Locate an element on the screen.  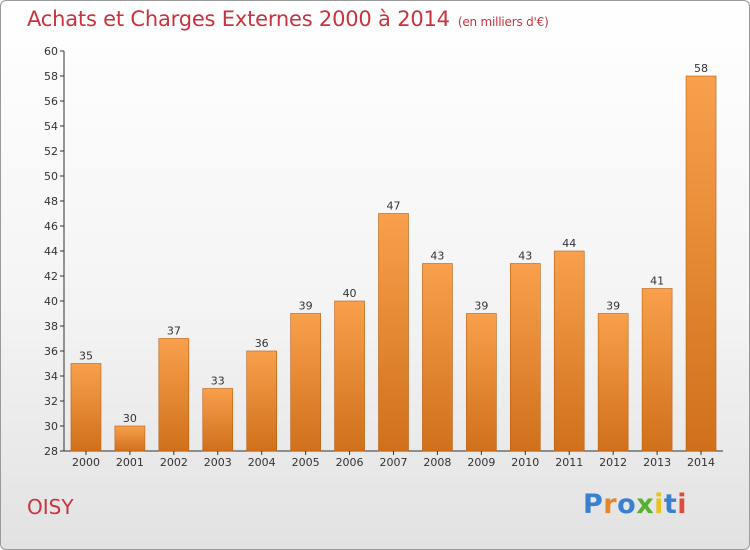
data-label-2004: 36 is located at coordinates (262, 343).